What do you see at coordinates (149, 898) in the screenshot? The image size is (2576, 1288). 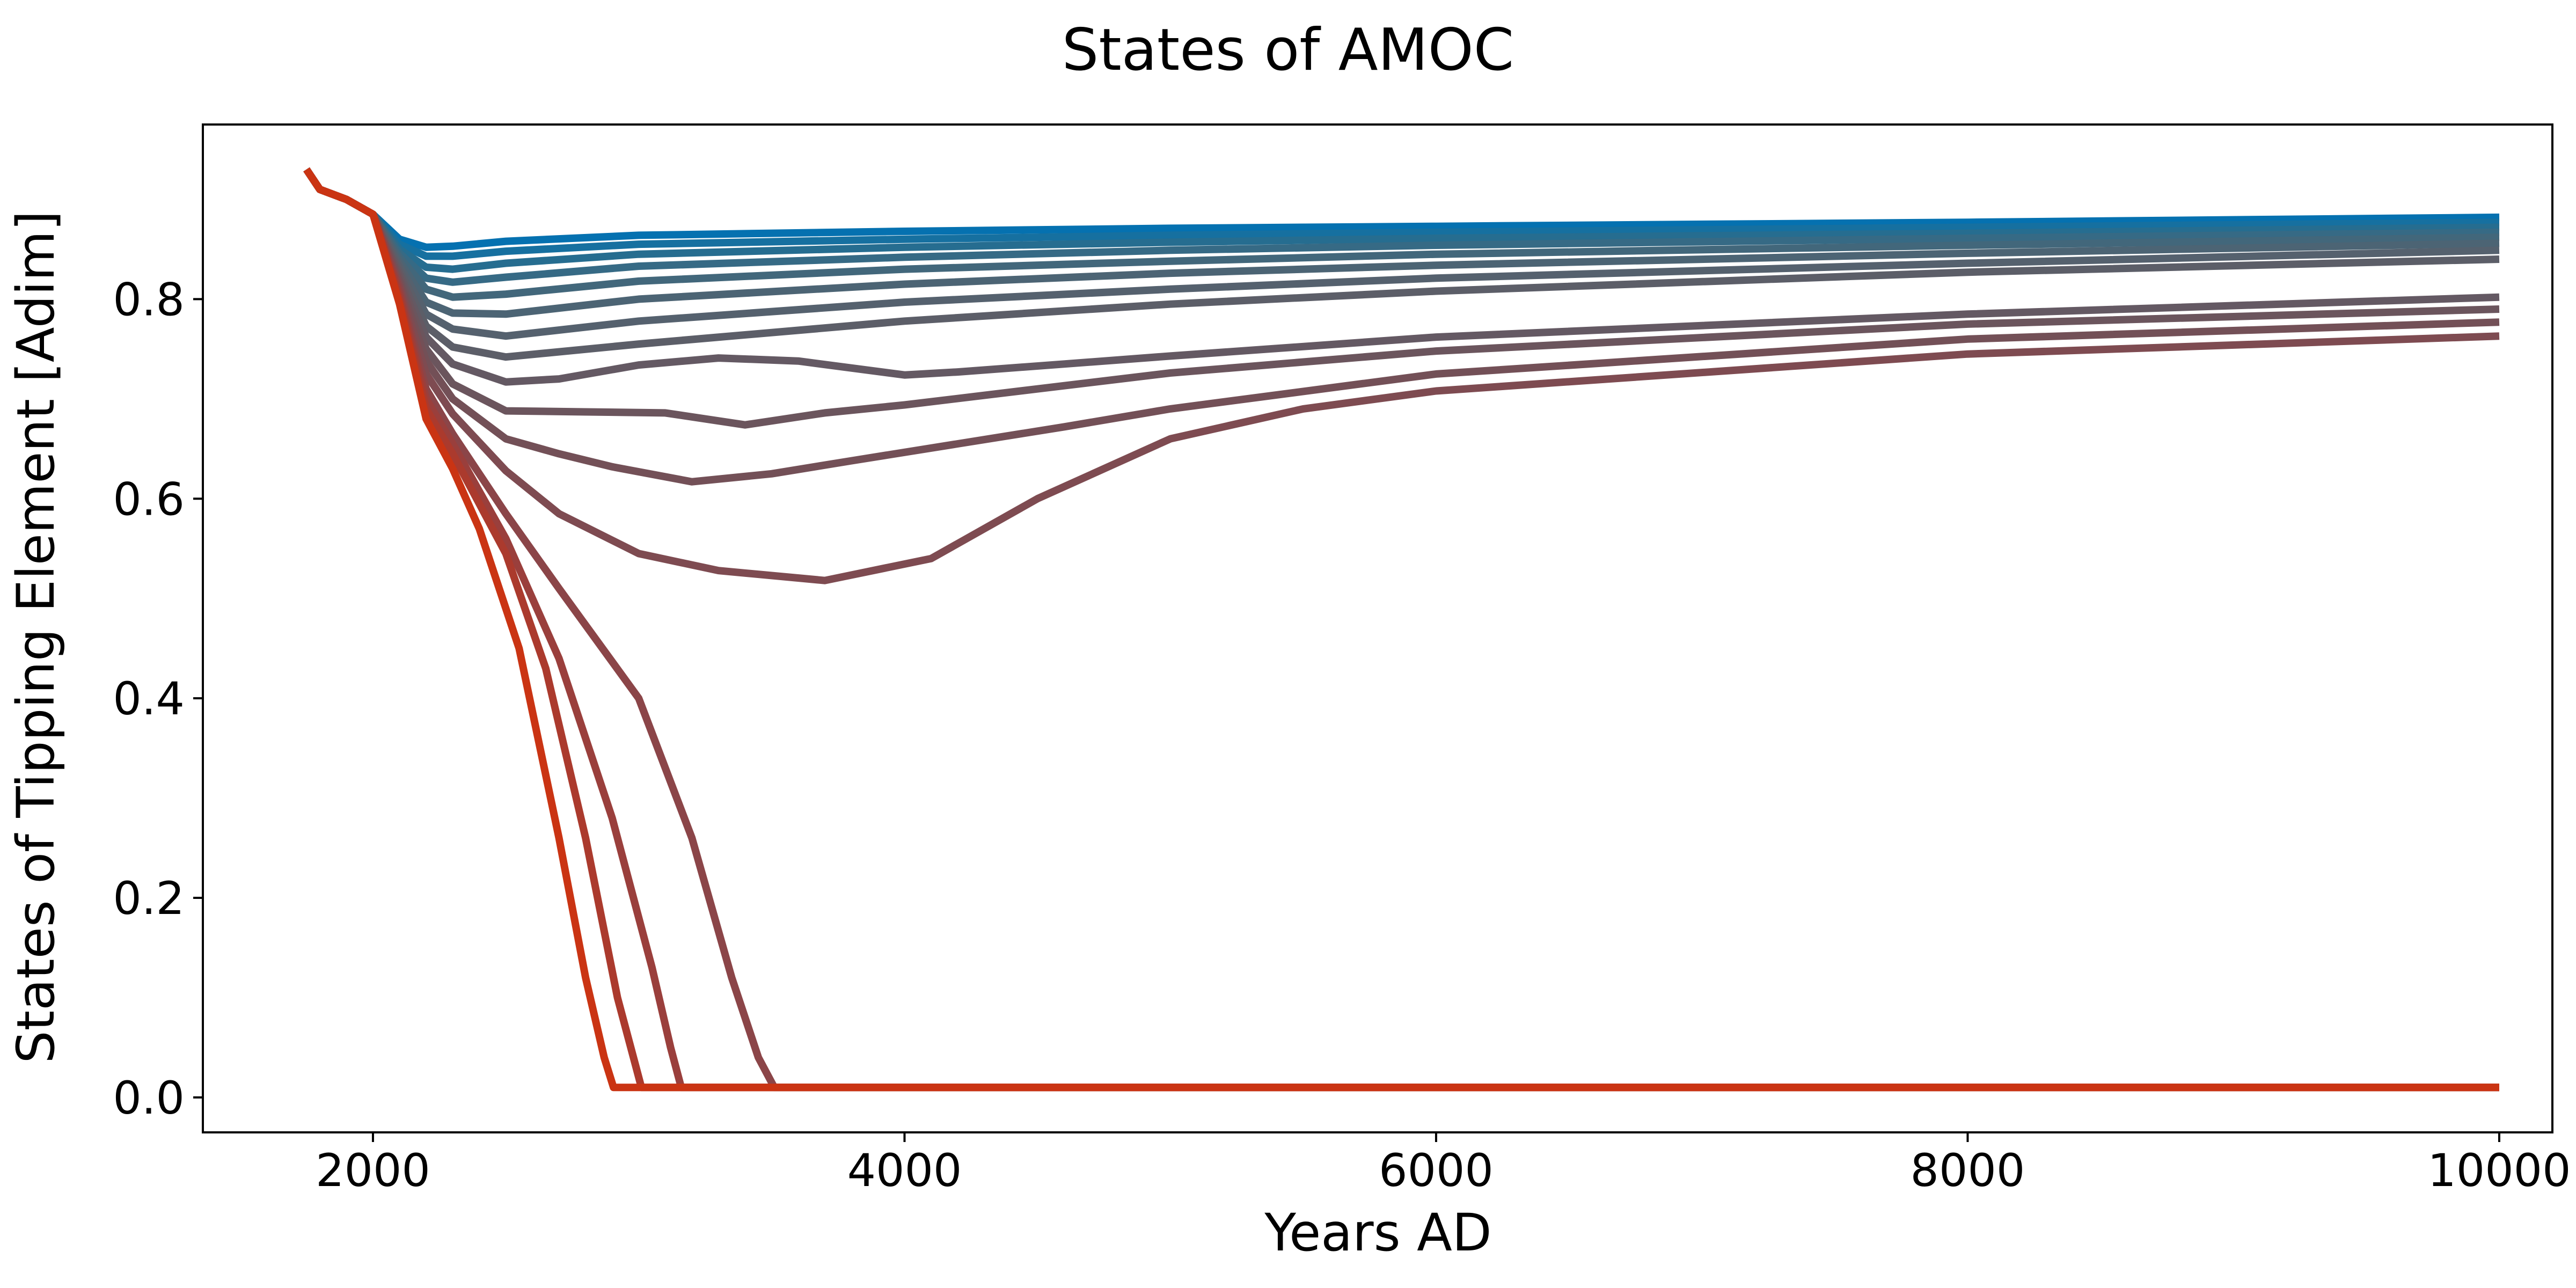 I see `y-tick-label: 0.2` at bounding box center [149, 898].